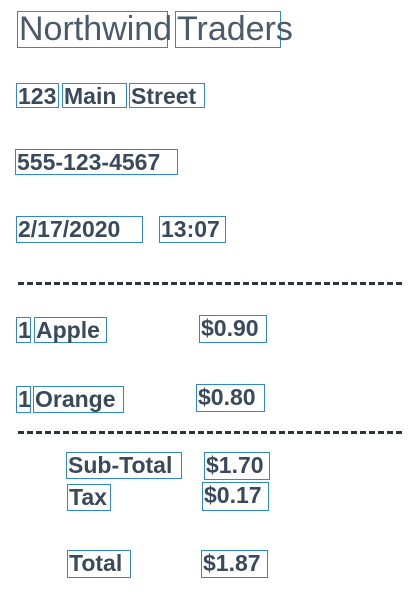  What do you see at coordinates (95, 29) in the screenshot?
I see `store-name-word: Northwind` at bounding box center [95, 29].